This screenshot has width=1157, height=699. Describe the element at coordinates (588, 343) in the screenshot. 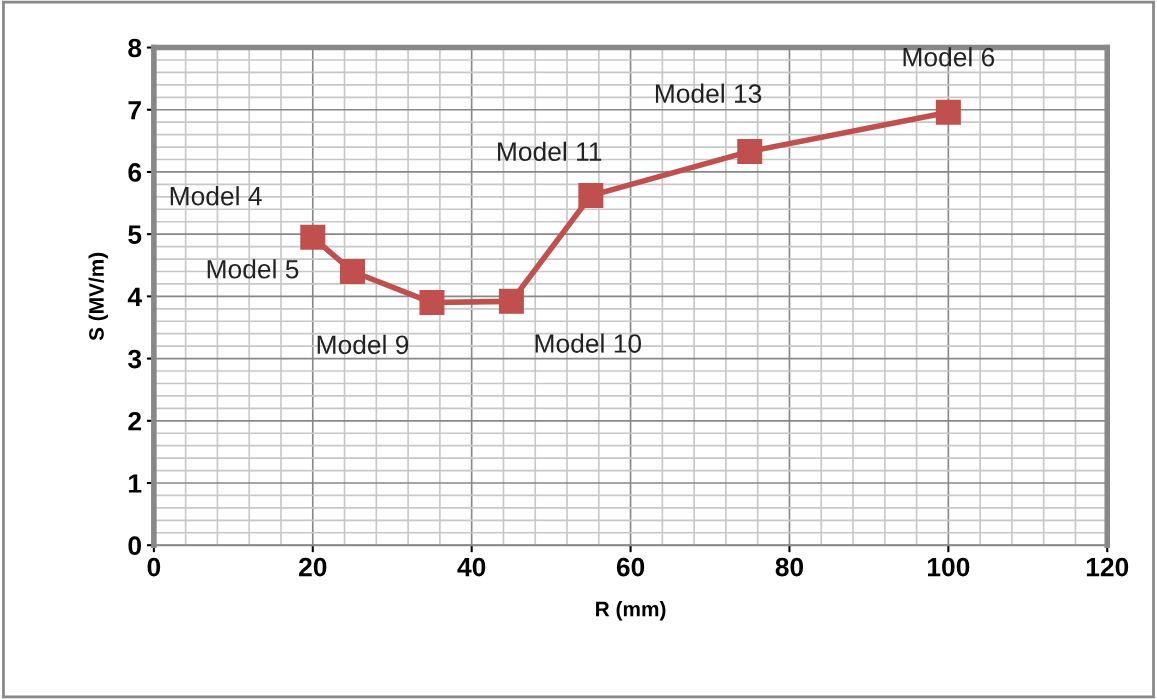

I see `annotation: Model 10` at that location.